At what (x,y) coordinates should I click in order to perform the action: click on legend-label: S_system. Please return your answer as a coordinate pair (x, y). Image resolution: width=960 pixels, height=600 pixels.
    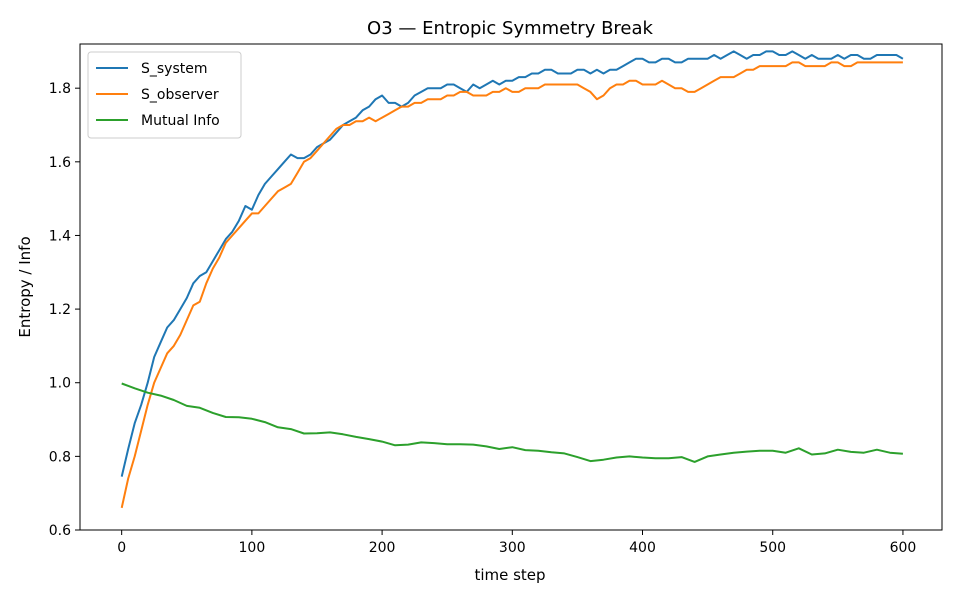
    Looking at the image, I should click on (174, 69).